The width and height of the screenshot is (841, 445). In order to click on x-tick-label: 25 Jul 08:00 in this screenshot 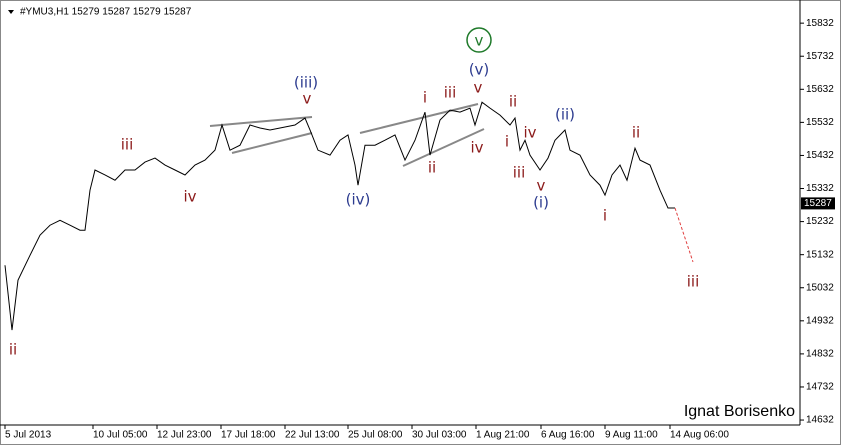, I will do `click(375, 435)`.